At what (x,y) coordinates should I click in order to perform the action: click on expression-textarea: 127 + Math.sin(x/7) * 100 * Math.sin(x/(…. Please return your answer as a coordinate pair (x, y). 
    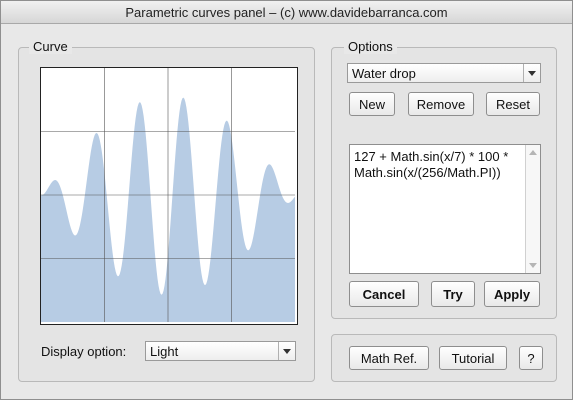
    Looking at the image, I should click on (445, 209).